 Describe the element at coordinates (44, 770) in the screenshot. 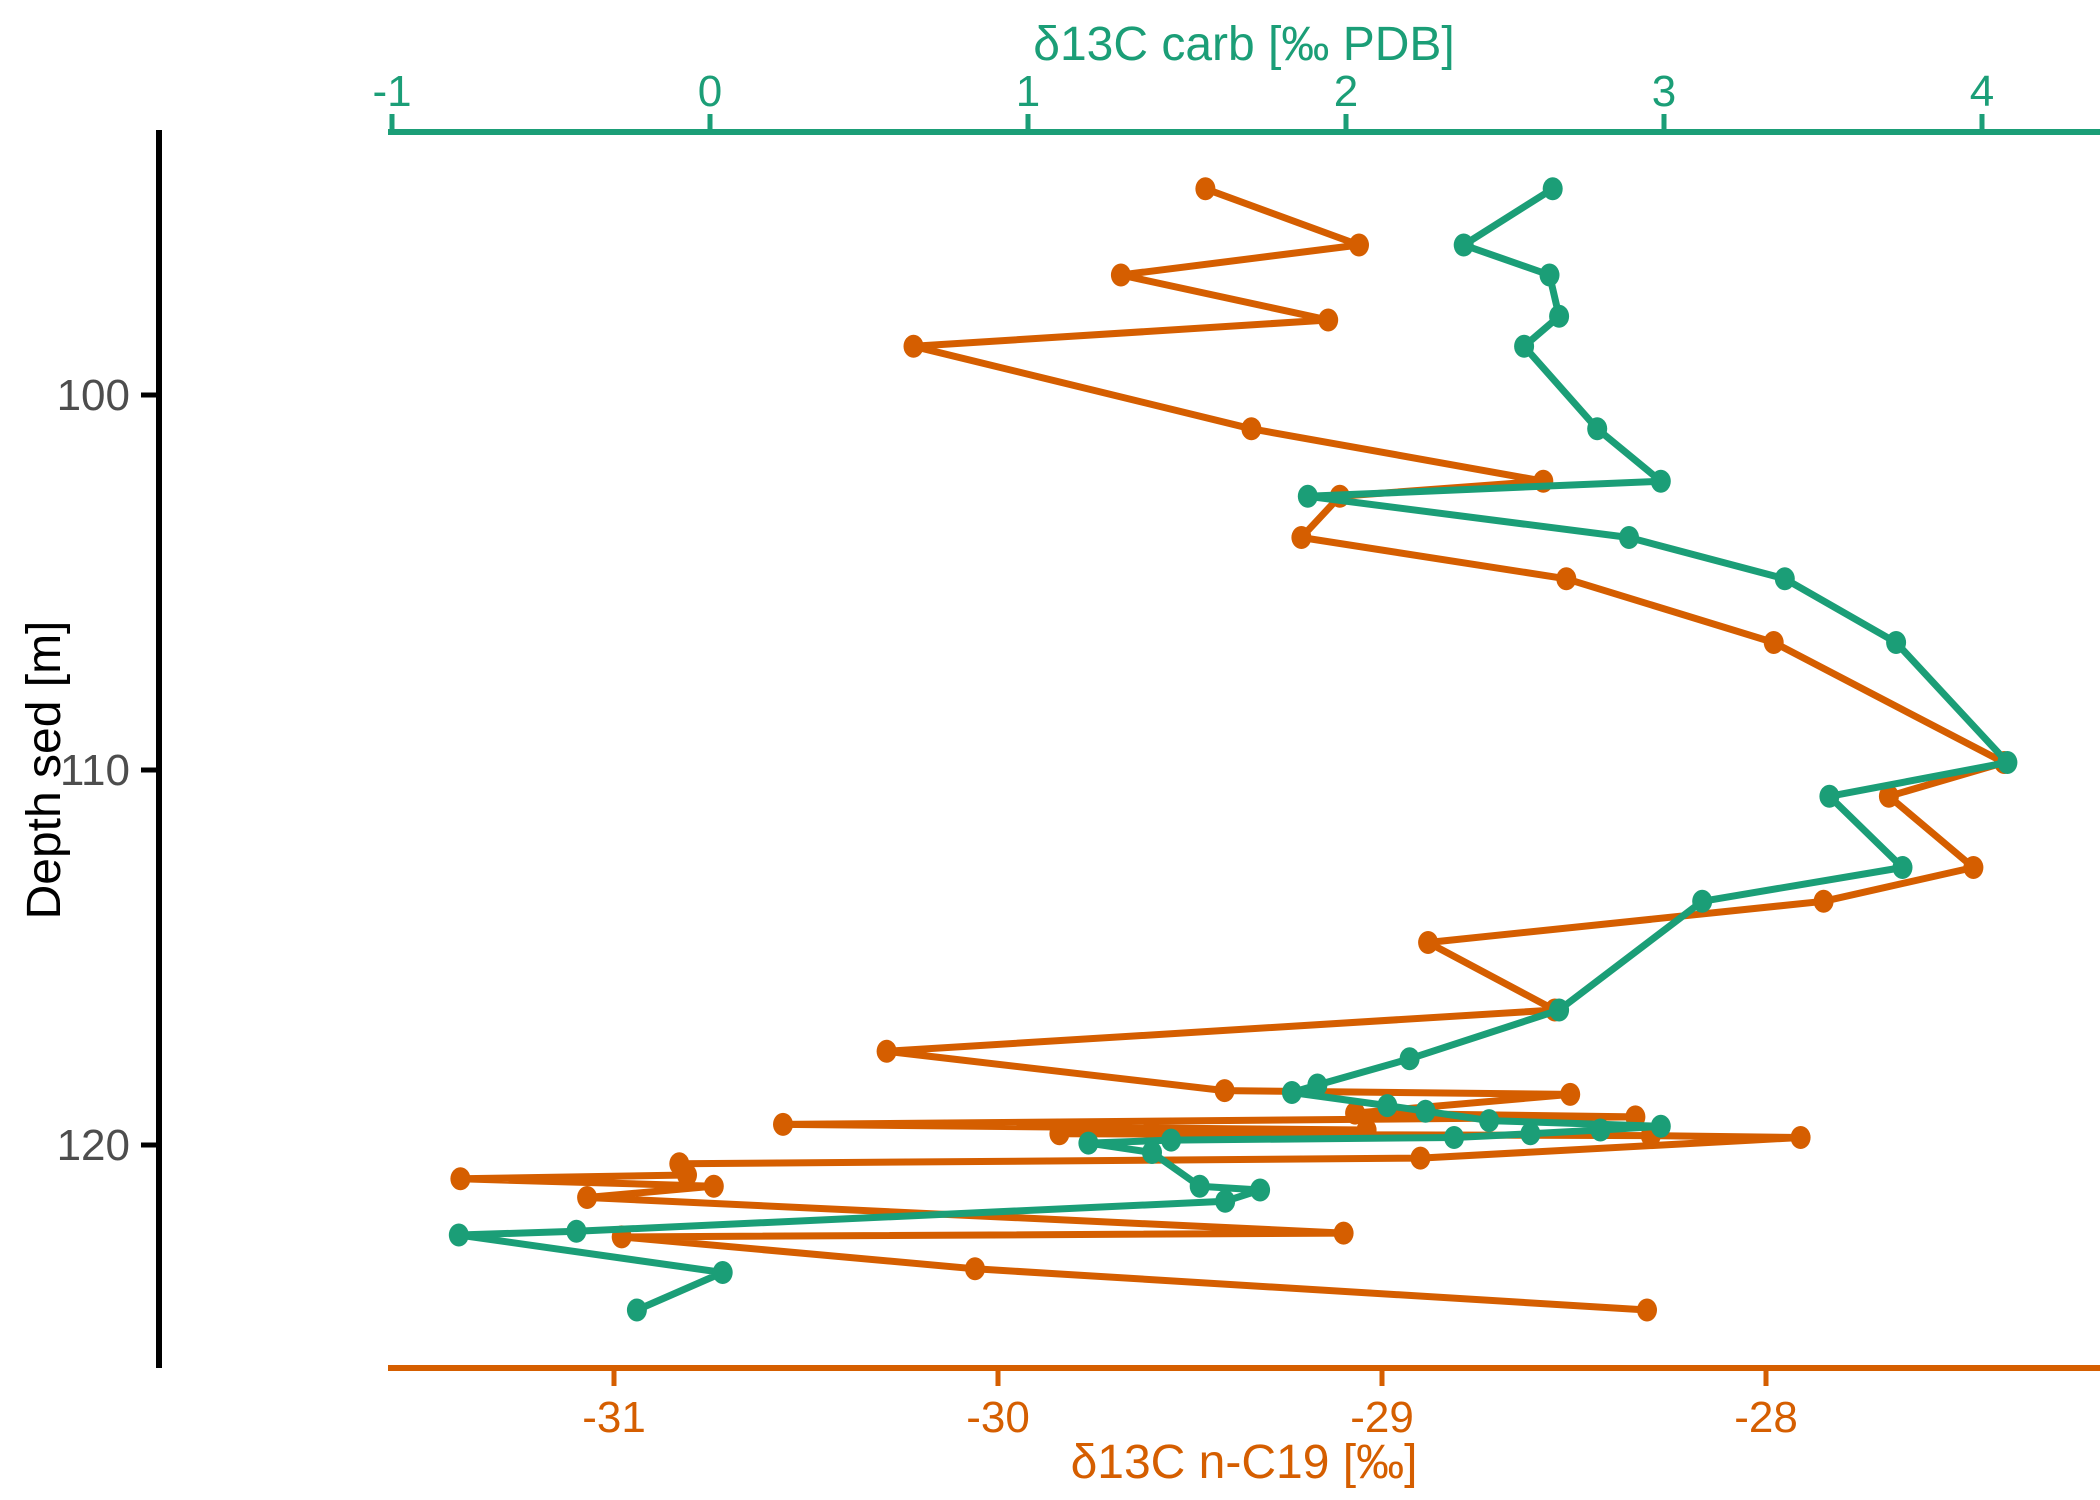

I see `y-axis-title: Depth sed [m]` at that location.